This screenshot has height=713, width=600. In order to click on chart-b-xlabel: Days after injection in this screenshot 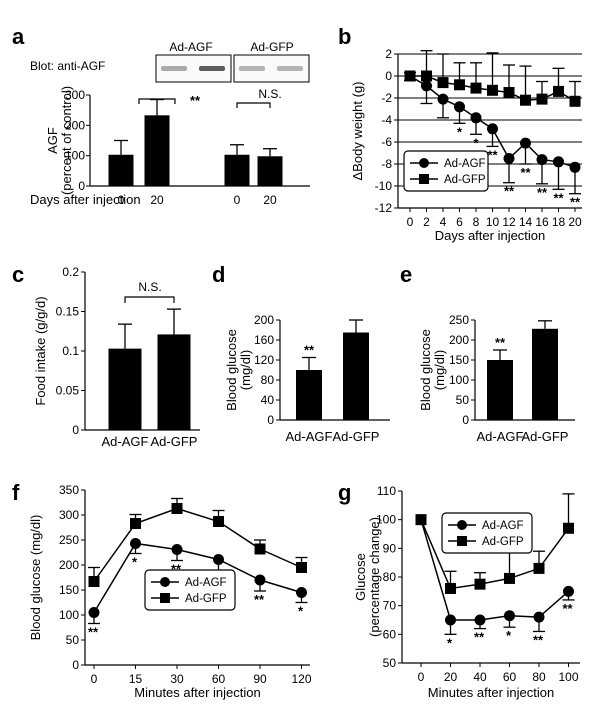, I will do `click(490, 235)`.